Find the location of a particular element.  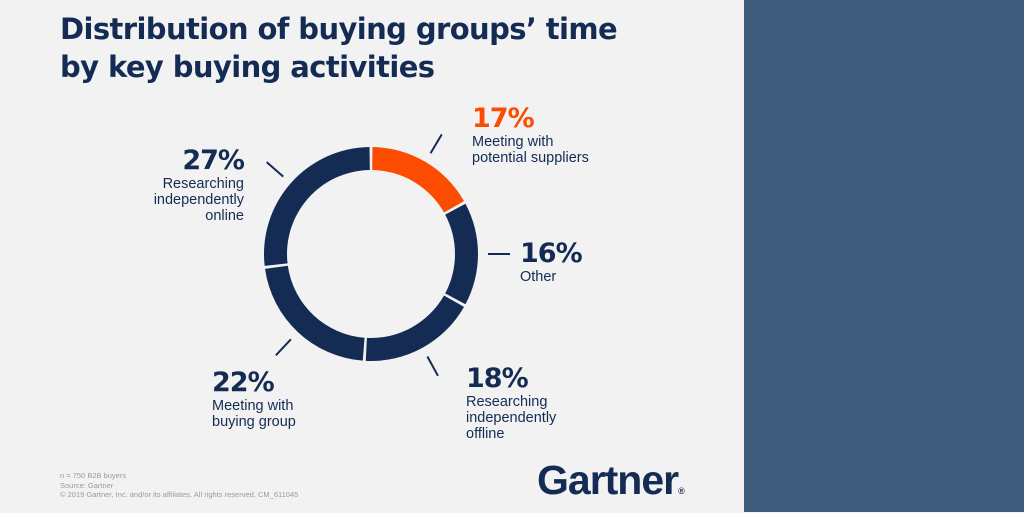

desc-researching-offline-line-2: independently is located at coordinates (511, 418).